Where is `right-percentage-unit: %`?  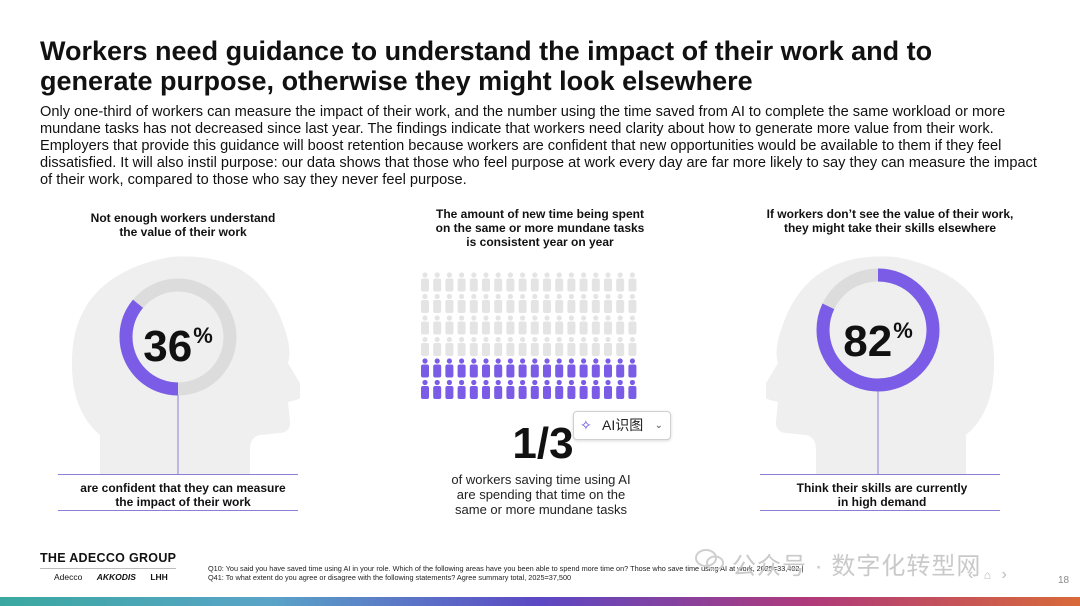
right-percentage-unit: % is located at coordinates (903, 330).